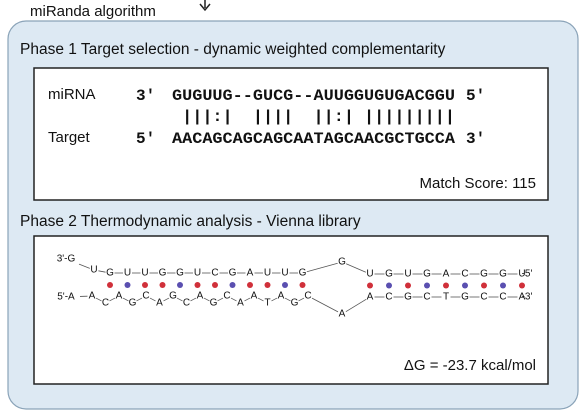 The height and width of the screenshot is (419, 586). What do you see at coordinates (145, 139) in the screenshot?
I see `target-start: 5'` at bounding box center [145, 139].